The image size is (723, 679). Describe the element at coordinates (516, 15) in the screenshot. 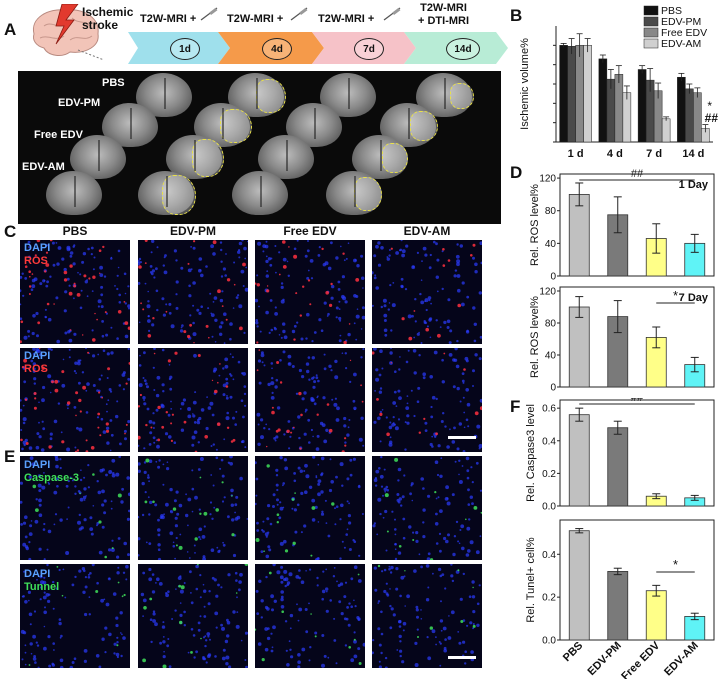

I see `panel-b-label: B` at that location.